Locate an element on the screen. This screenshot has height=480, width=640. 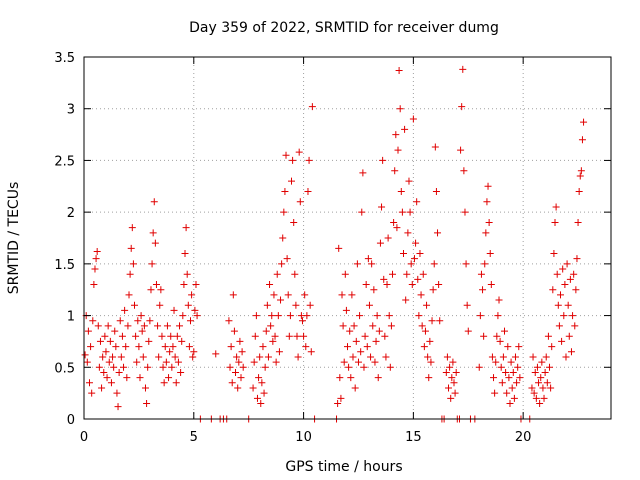
x-tick-label: 0 is located at coordinates (84, 437).